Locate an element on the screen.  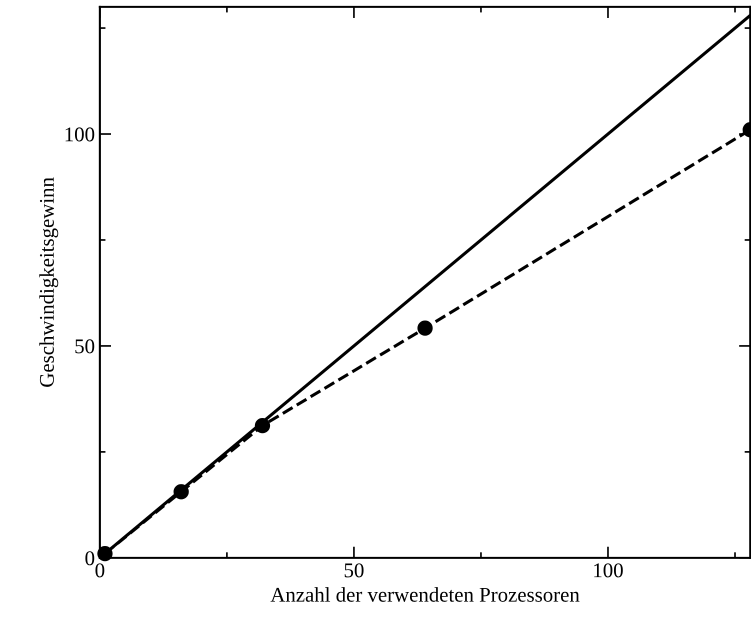
x-tick-label: 100 is located at coordinates (608, 570).